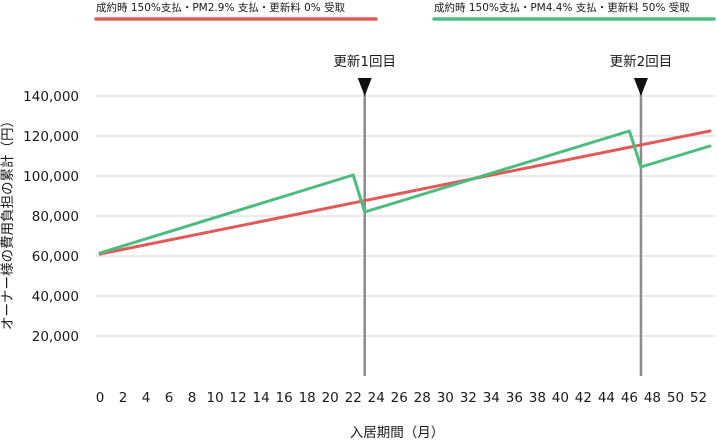 The image size is (717, 443). Describe the element at coordinates (330, 398) in the screenshot. I see `x-tick-label: 20` at that location.